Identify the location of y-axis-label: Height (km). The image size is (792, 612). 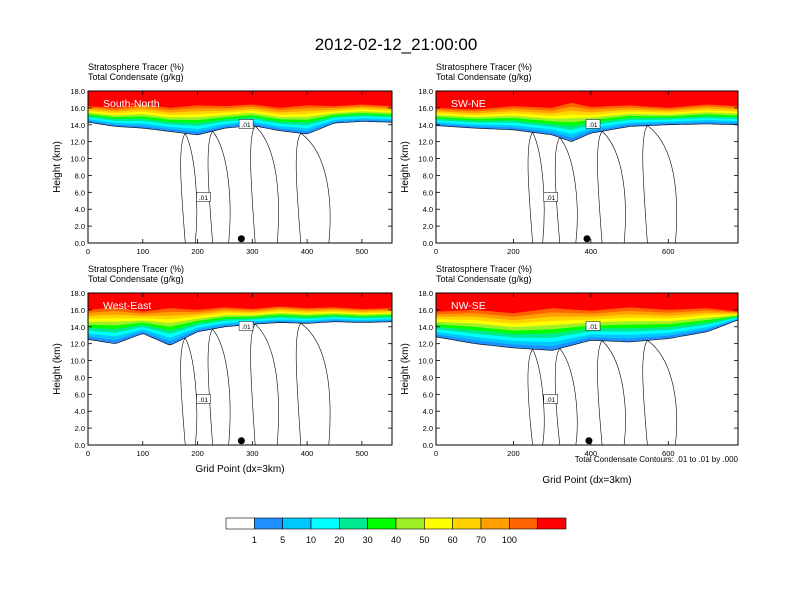
(57, 369).